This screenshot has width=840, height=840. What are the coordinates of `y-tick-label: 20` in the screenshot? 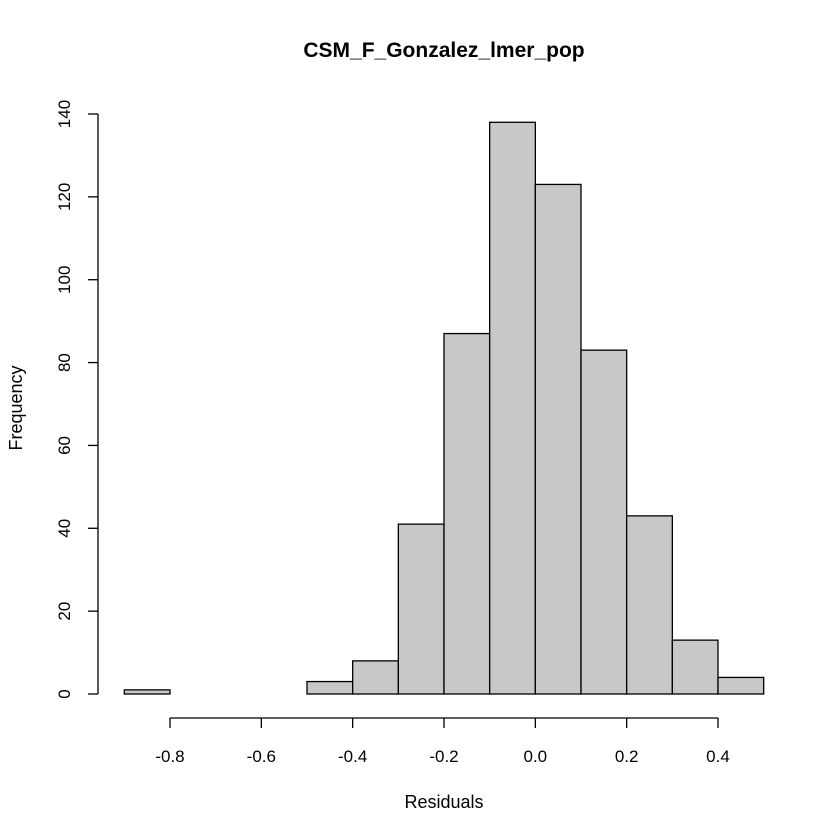 It's located at (64, 611).